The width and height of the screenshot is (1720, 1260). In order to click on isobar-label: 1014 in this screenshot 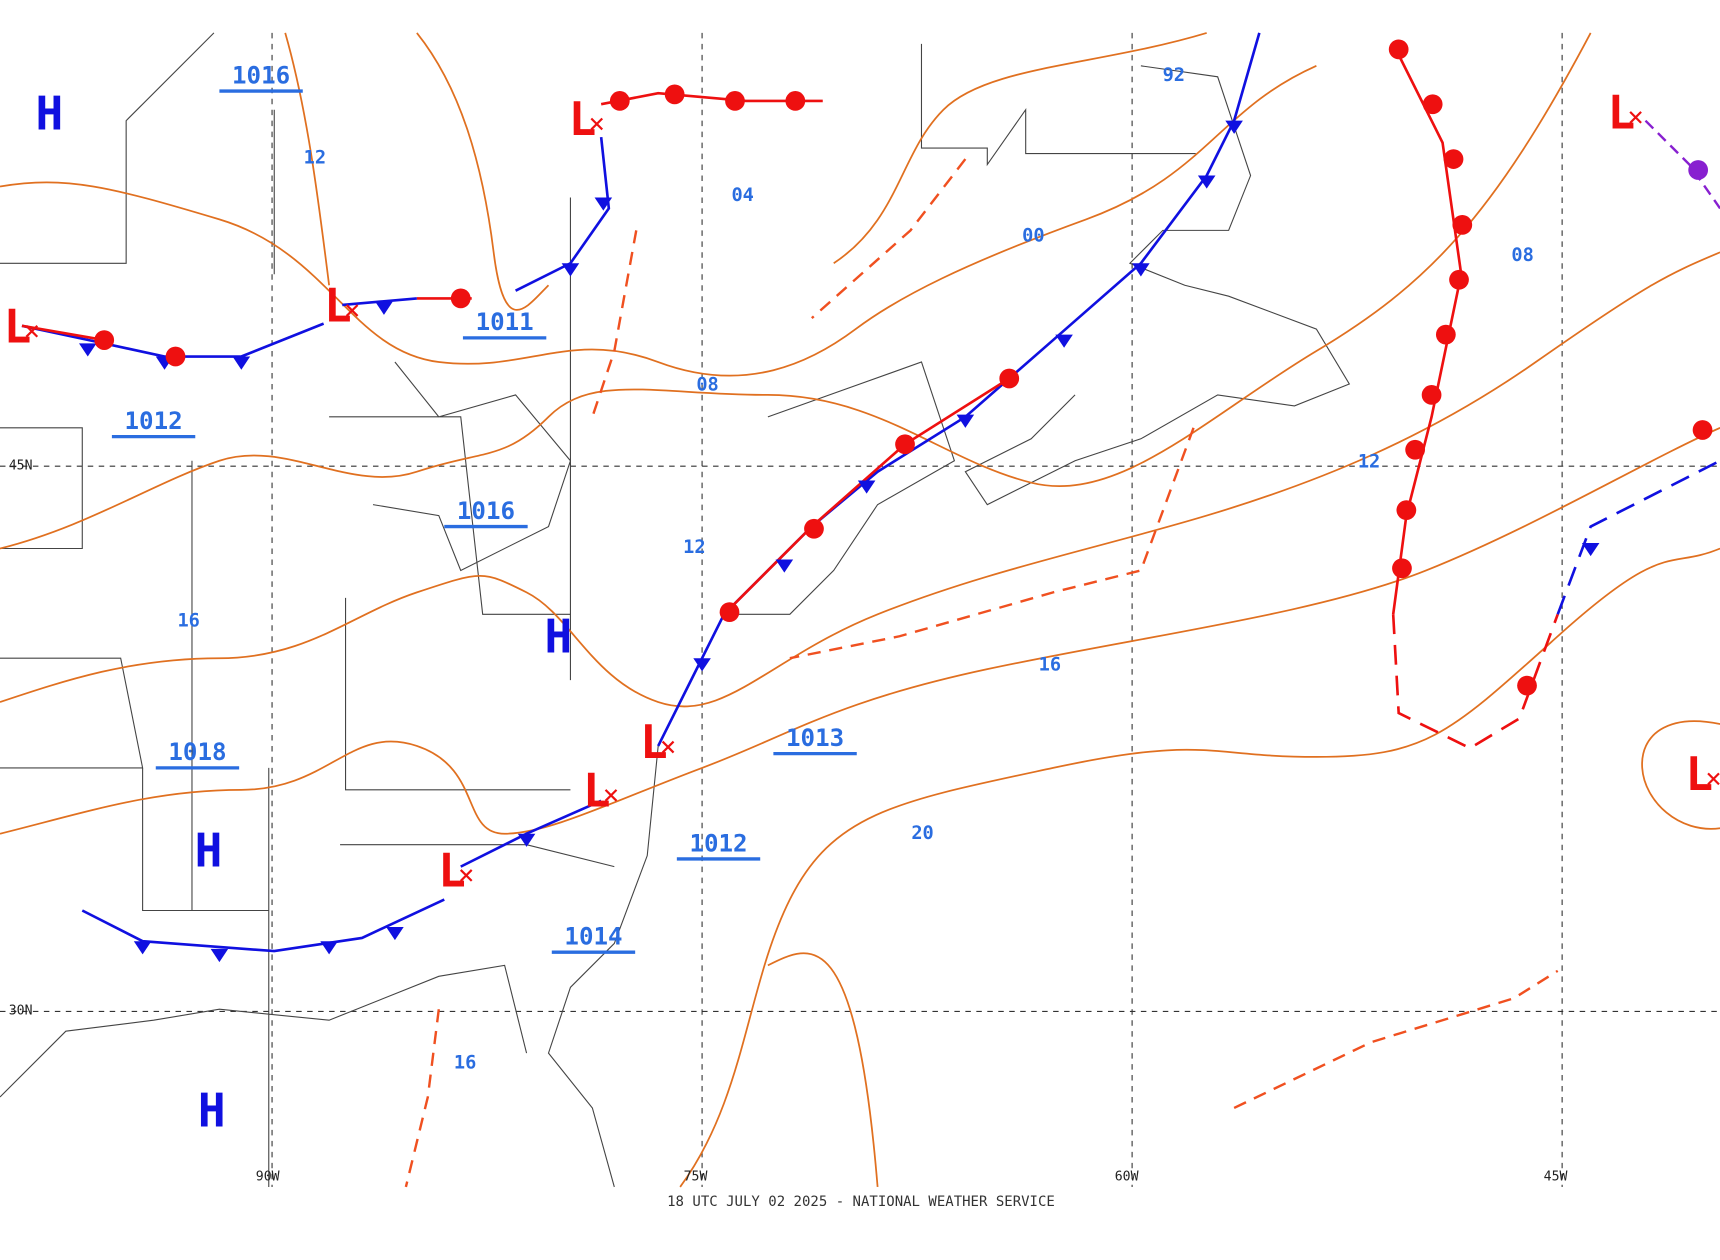, I will do `click(593, 937)`.